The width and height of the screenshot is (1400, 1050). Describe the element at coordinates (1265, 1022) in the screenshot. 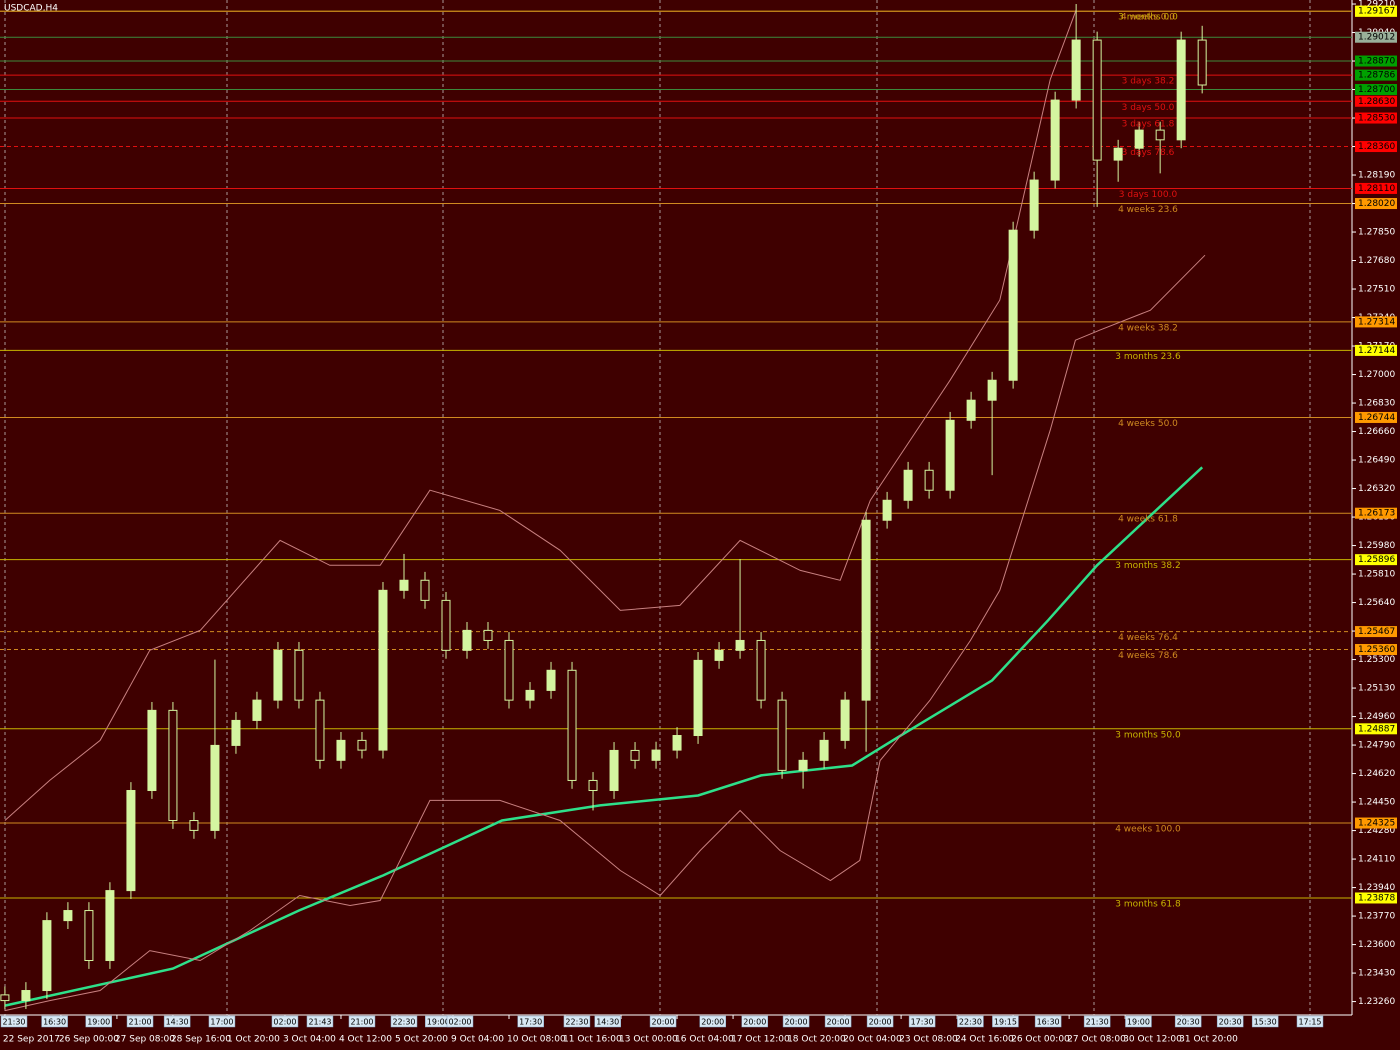

I see `time-marker-label: 15:30` at that location.